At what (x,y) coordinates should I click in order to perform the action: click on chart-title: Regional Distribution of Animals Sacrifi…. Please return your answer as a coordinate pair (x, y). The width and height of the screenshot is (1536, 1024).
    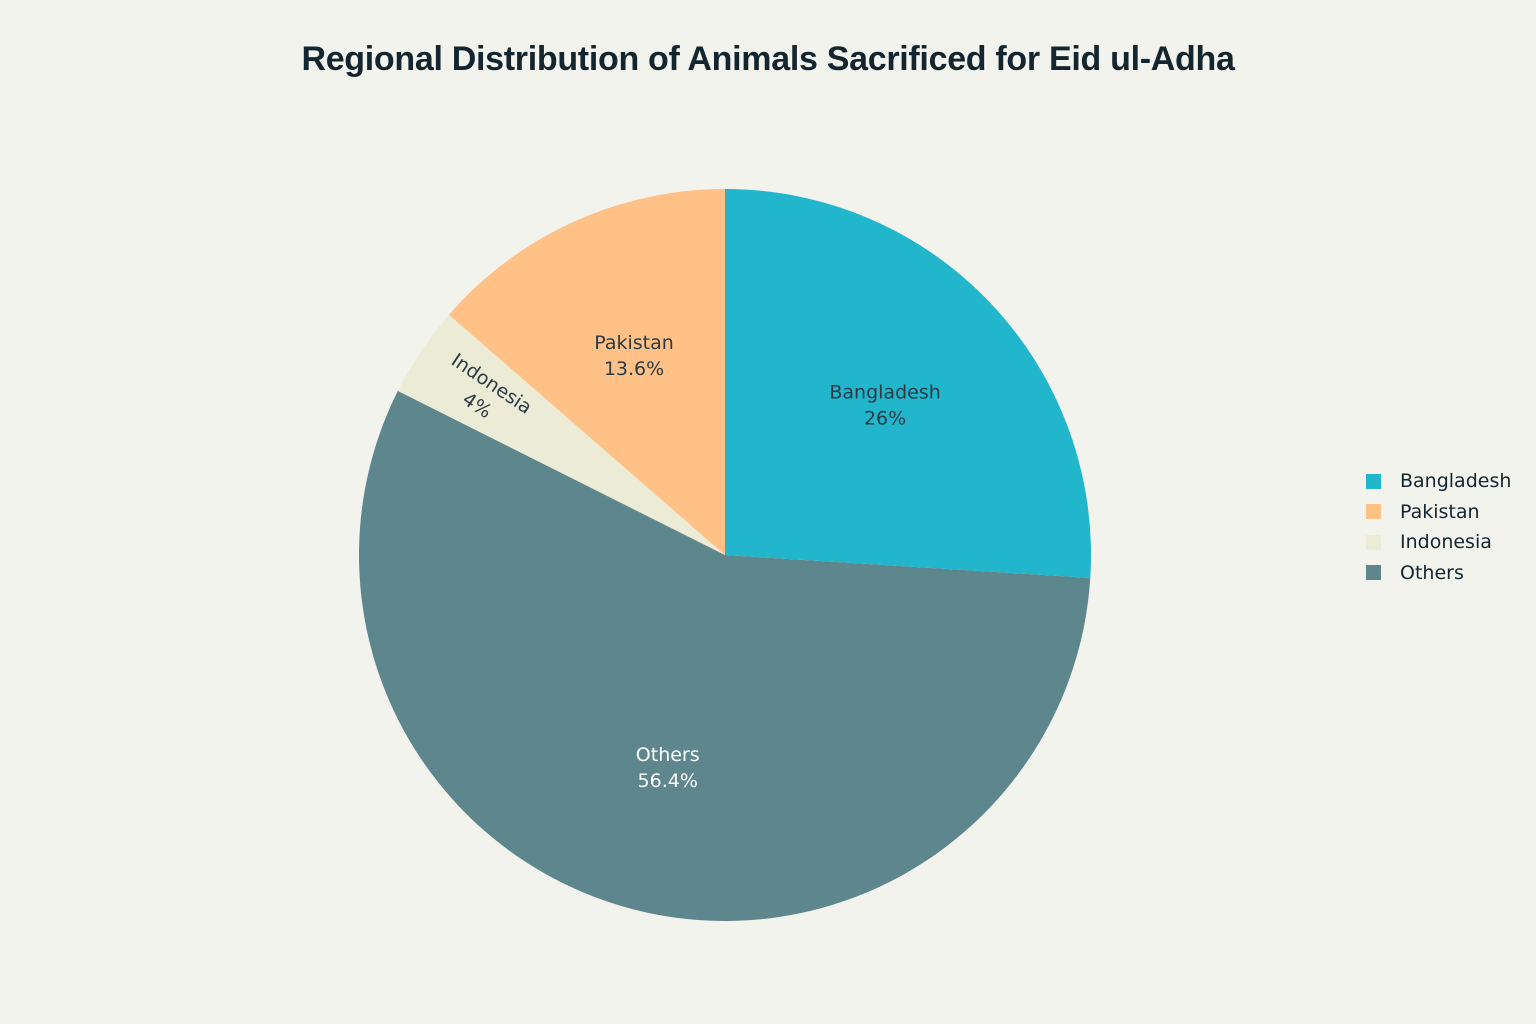
    Looking at the image, I should click on (768, 59).